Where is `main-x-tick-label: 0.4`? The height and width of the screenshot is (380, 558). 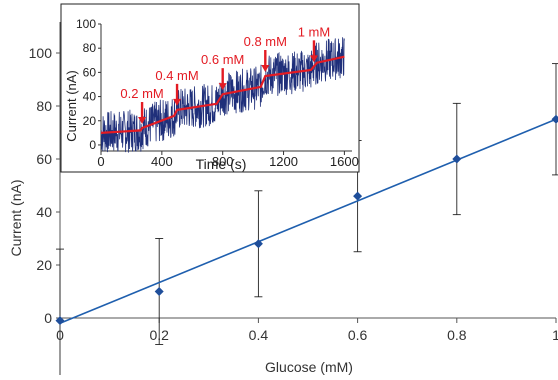
main-x-tick-label: 0.4 is located at coordinates (259, 335).